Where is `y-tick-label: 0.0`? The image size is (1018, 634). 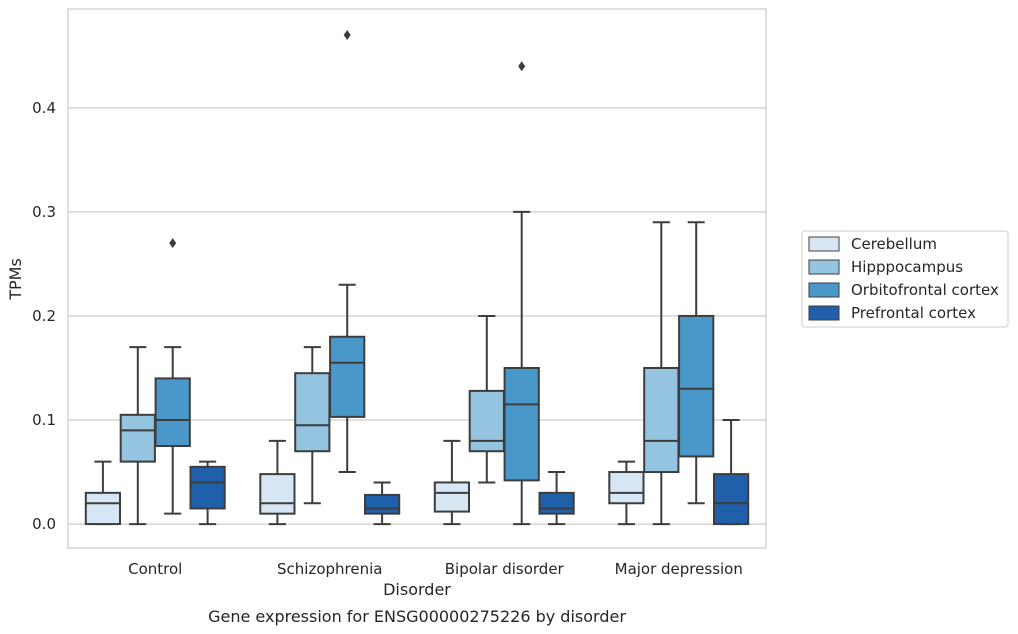 y-tick-label: 0.0 is located at coordinates (44, 524).